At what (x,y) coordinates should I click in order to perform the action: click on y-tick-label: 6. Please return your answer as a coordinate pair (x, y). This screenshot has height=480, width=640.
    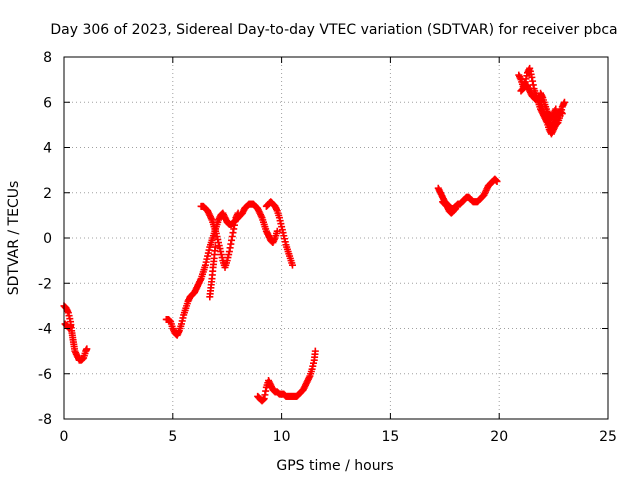
    Looking at the image, I should click on (47, 103).